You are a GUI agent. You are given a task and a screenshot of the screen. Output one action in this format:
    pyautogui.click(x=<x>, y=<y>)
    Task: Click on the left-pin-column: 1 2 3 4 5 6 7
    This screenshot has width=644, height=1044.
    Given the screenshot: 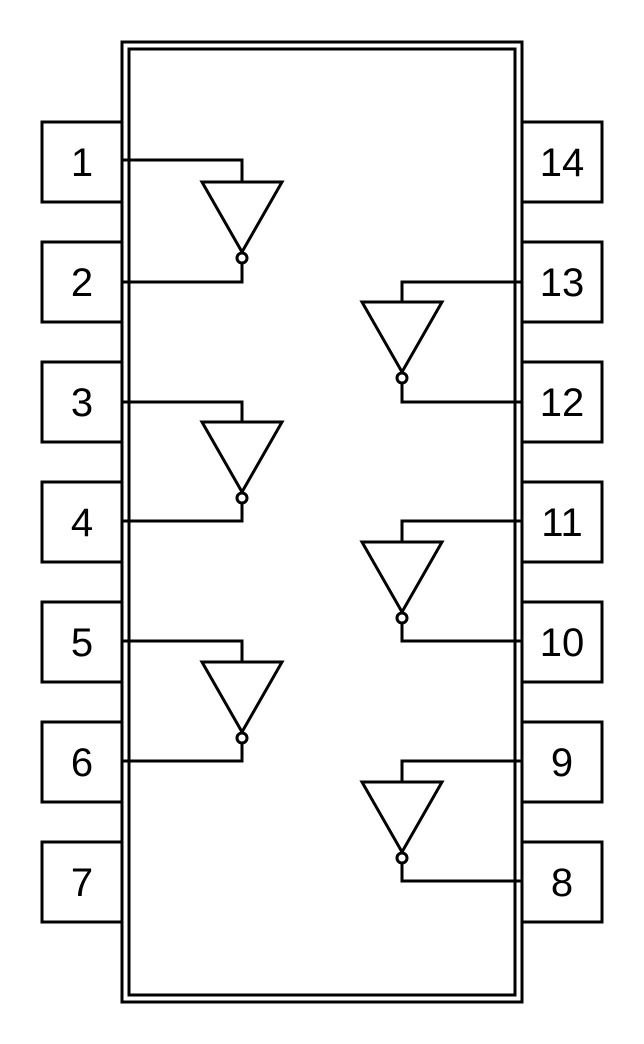 What is the action you would take?
    pyautogui.click(x=82, y=522)
    